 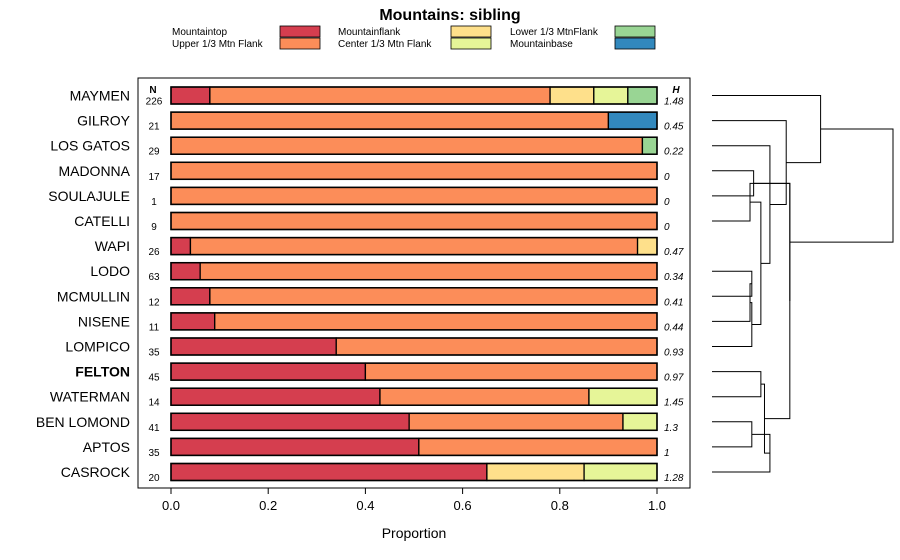 I want to click on x-tick-label: 1.0, so click(x=657, y=505).